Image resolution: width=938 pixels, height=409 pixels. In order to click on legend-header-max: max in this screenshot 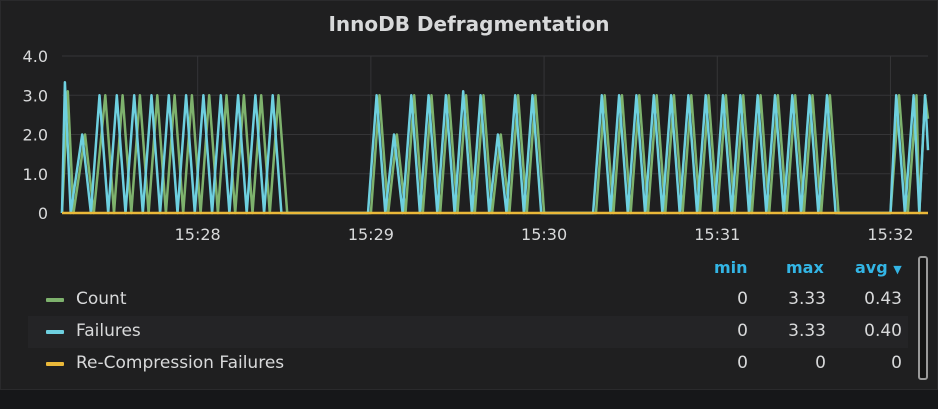, I will do `click(805, 267)`.